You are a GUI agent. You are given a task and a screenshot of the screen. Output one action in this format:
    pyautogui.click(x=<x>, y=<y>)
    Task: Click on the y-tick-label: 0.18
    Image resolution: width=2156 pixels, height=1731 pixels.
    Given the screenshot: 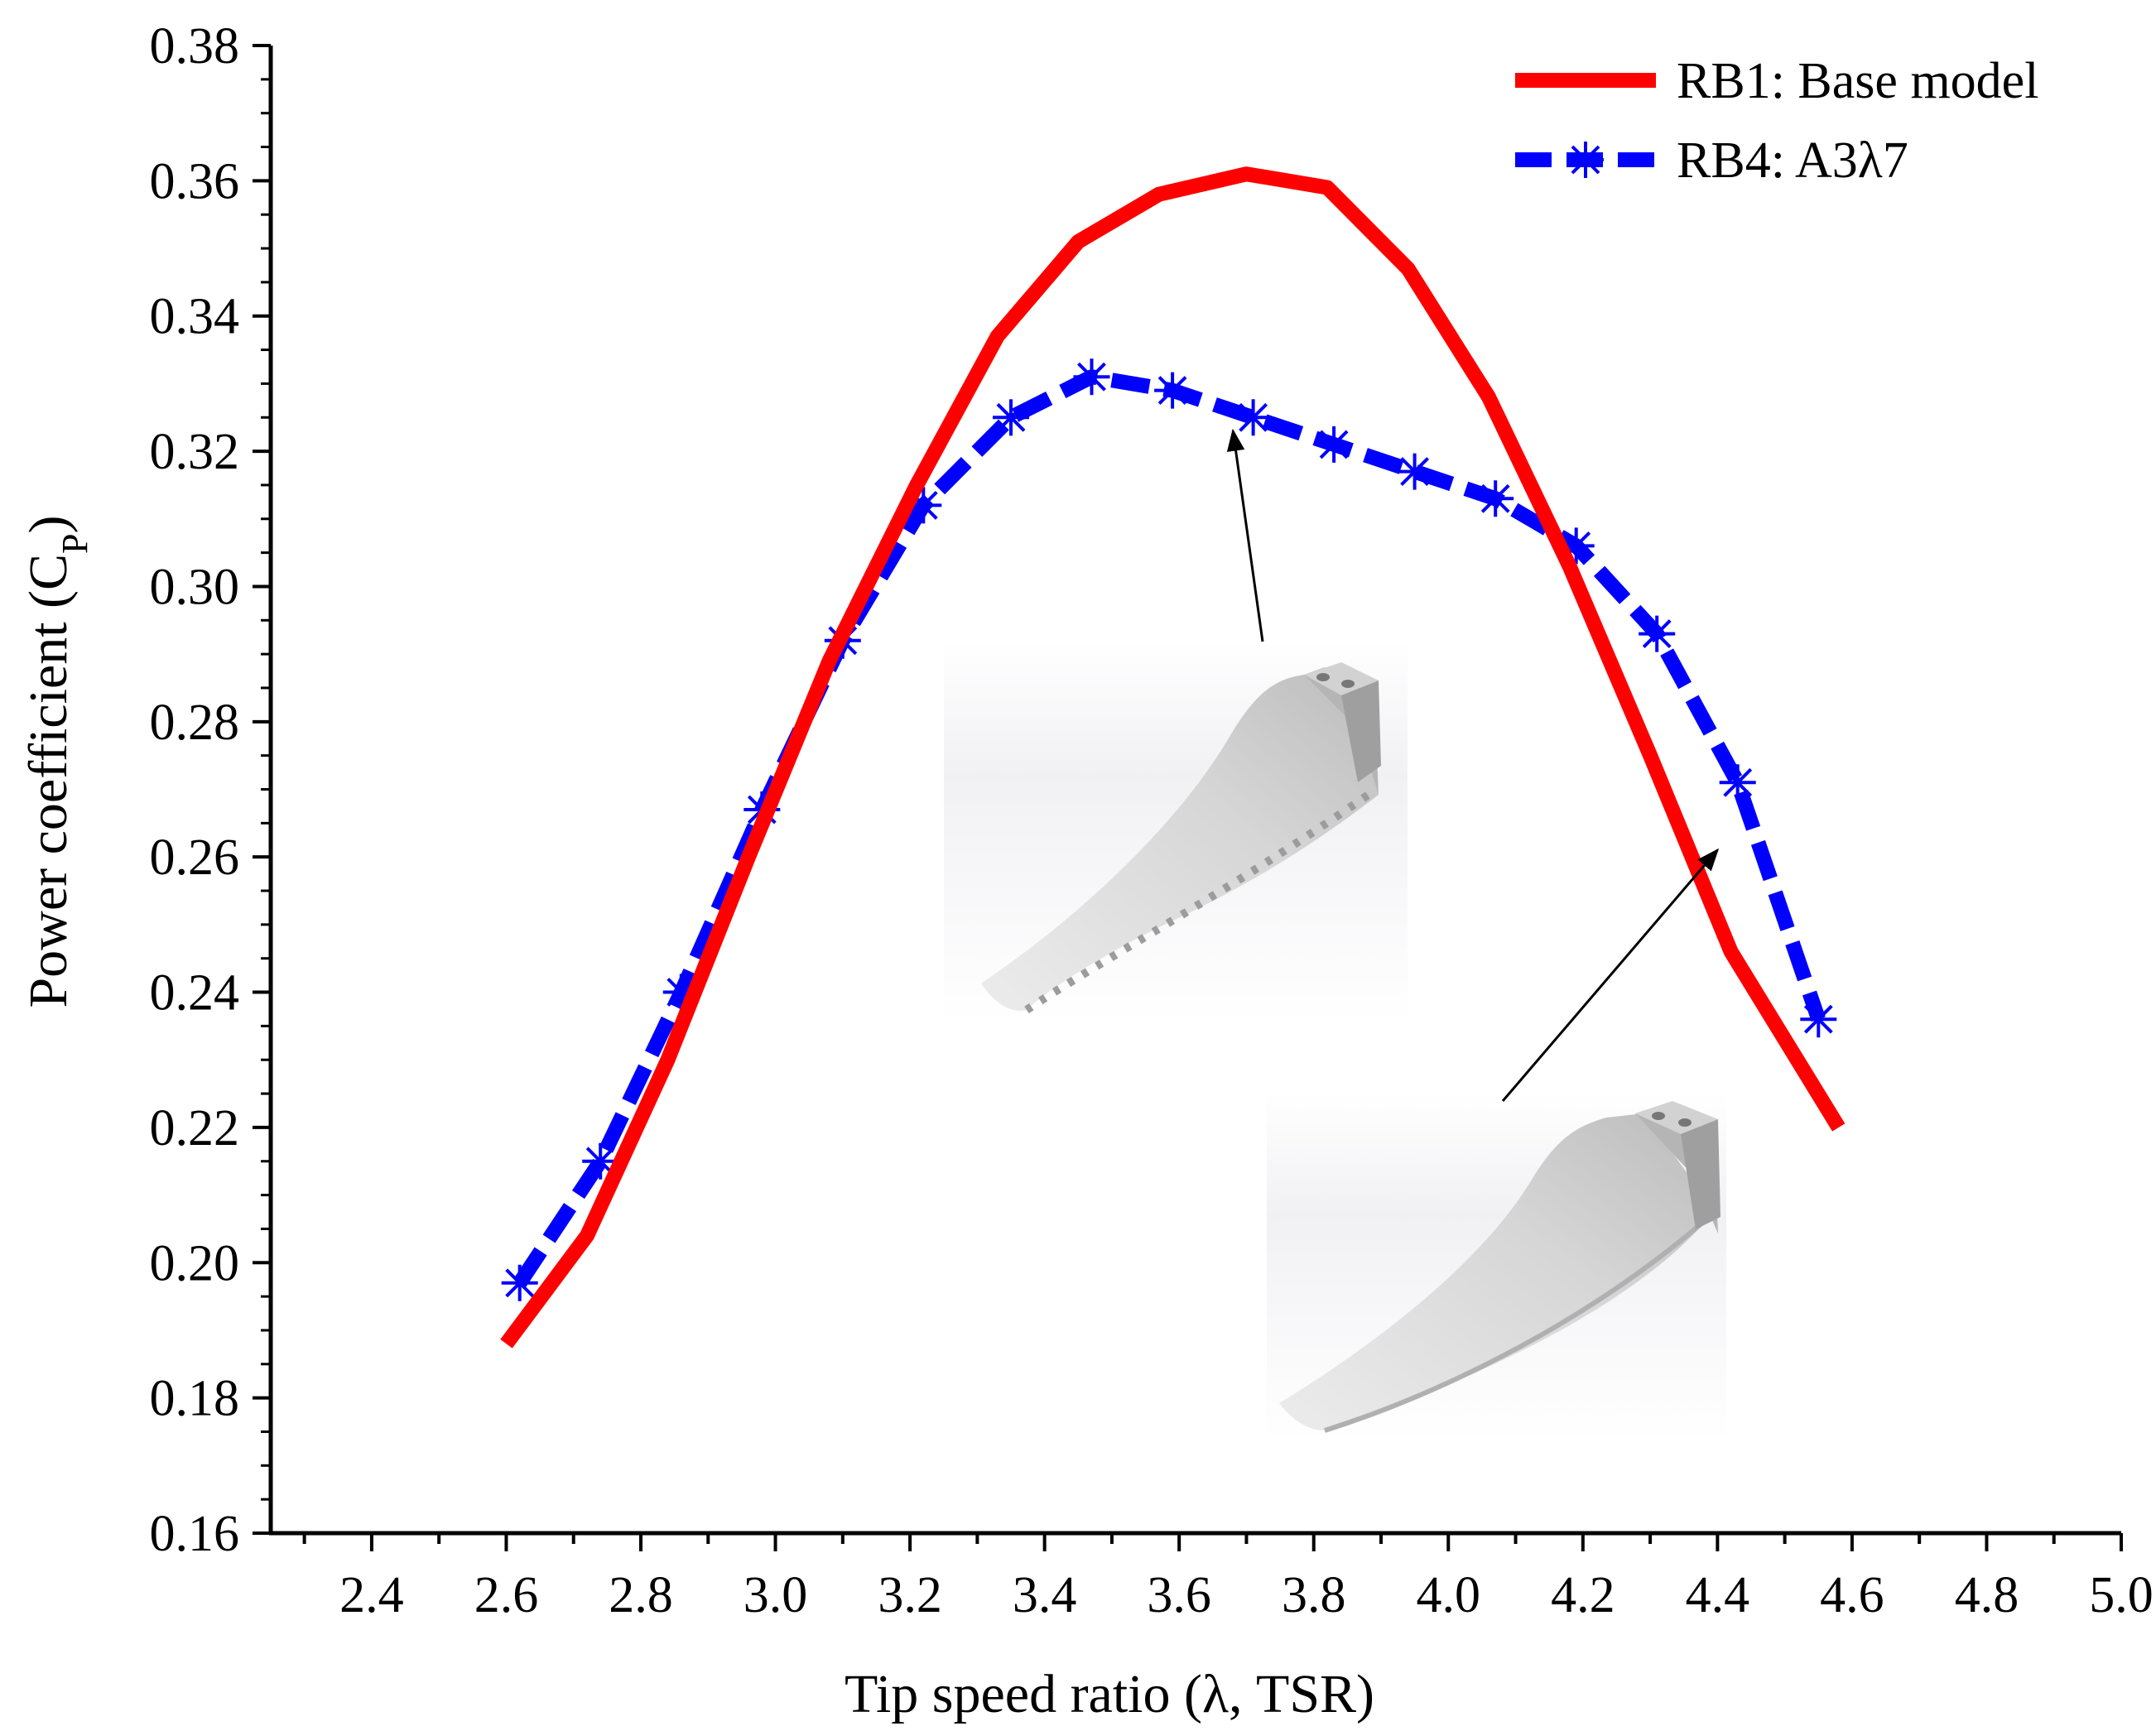 What is the action you would take?
    pyautogui.click(x=195, y=1399)
    